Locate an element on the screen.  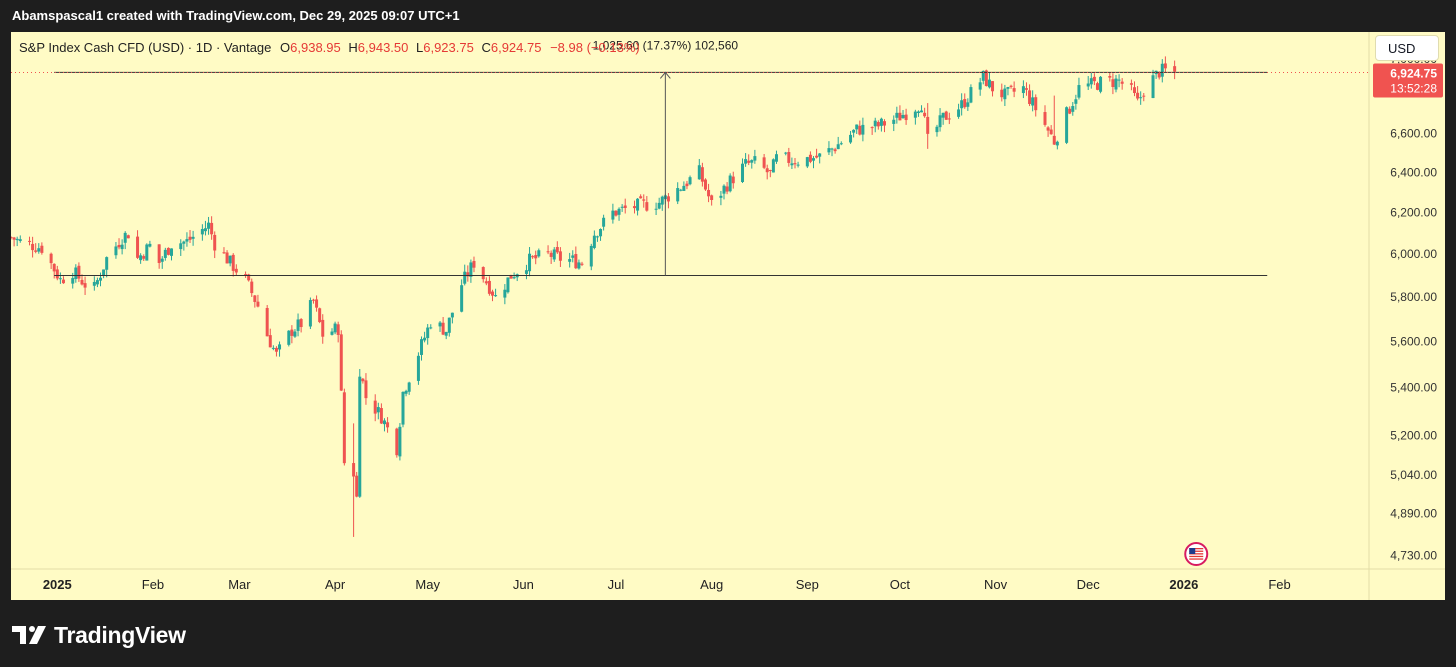
x-tick-label: Sep is located at coordinates (807, 584).